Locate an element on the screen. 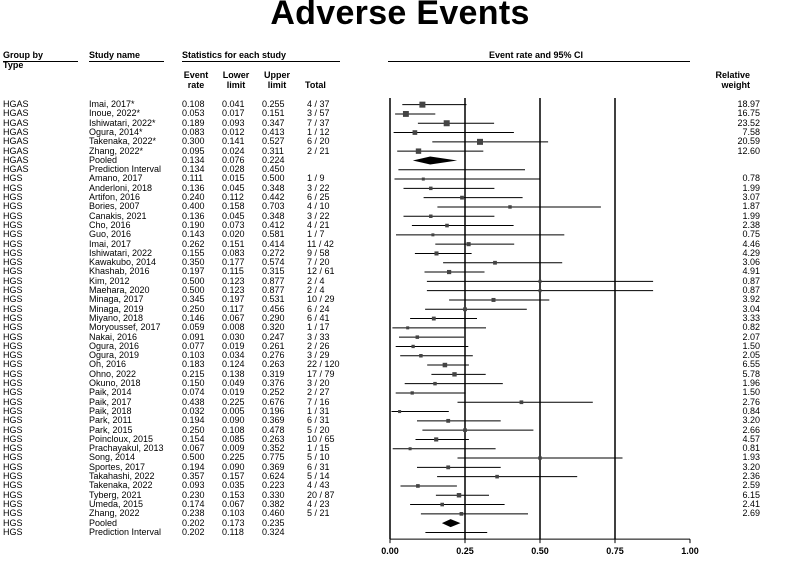 This screenshot has width=800, height=563. total-cell: 1 / 9 is located at coordinates (316, 178).